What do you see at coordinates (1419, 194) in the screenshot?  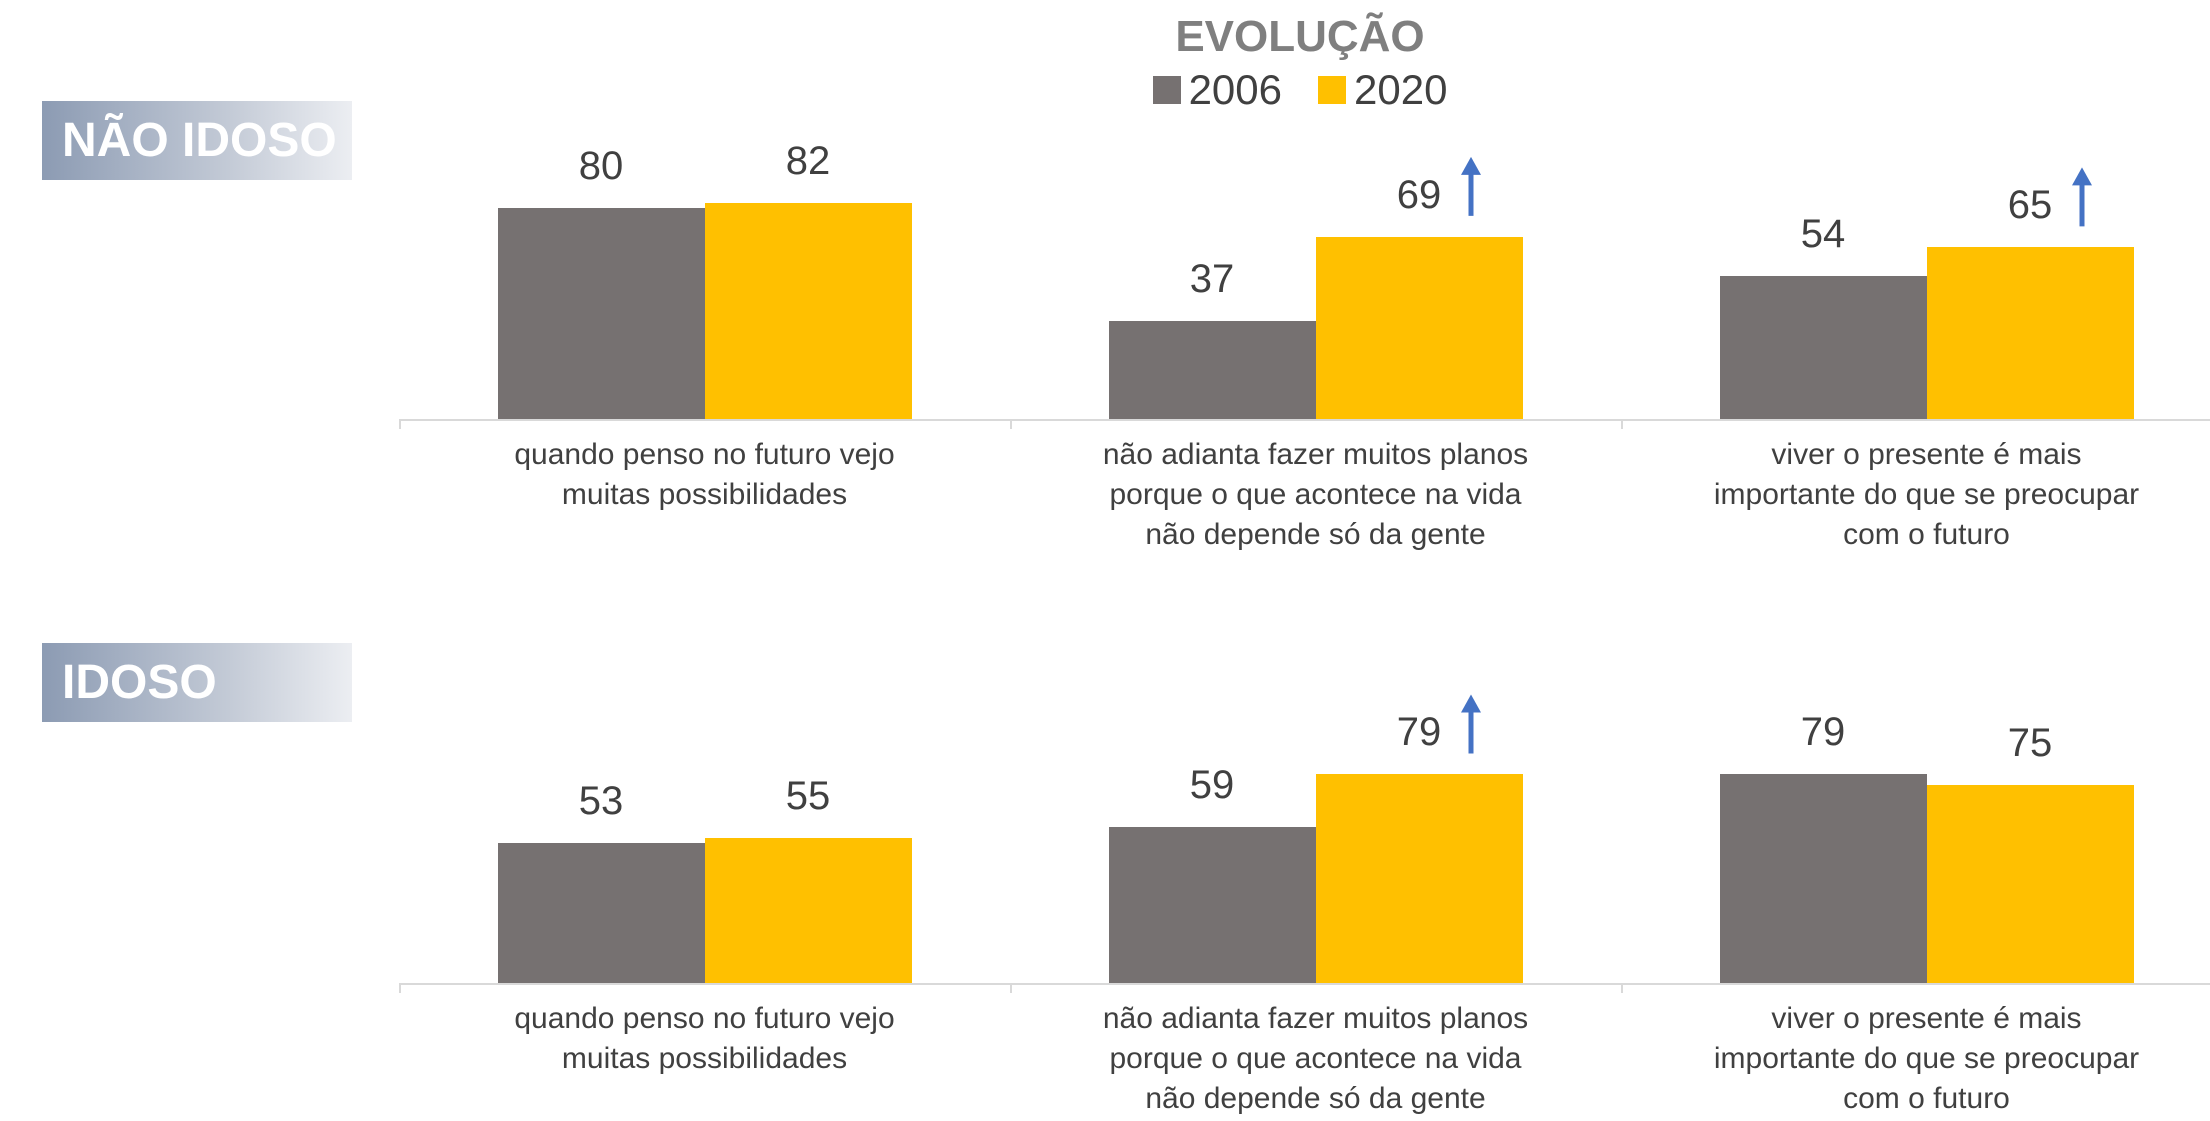 I see `value-label: 69` at bounding box center [1419, 194].